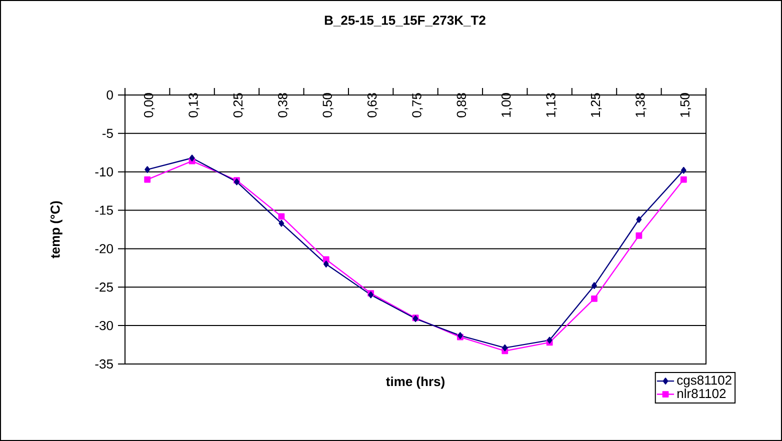 The height and width of the screenshot is (441, 782). What do you see at coordinates (104, 210) in the screenshot?
I see `y-tick-label: -15` at bounding box center [104, 210].